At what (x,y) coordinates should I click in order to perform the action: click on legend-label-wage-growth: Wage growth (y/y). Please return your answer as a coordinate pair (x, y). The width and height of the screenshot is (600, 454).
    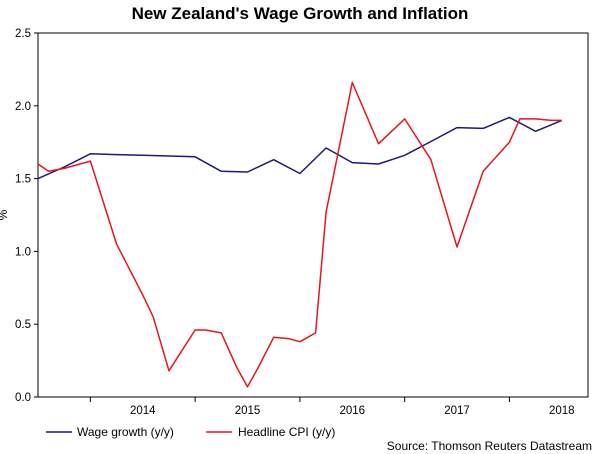
    Looking at the image, I should click on (125, 432).